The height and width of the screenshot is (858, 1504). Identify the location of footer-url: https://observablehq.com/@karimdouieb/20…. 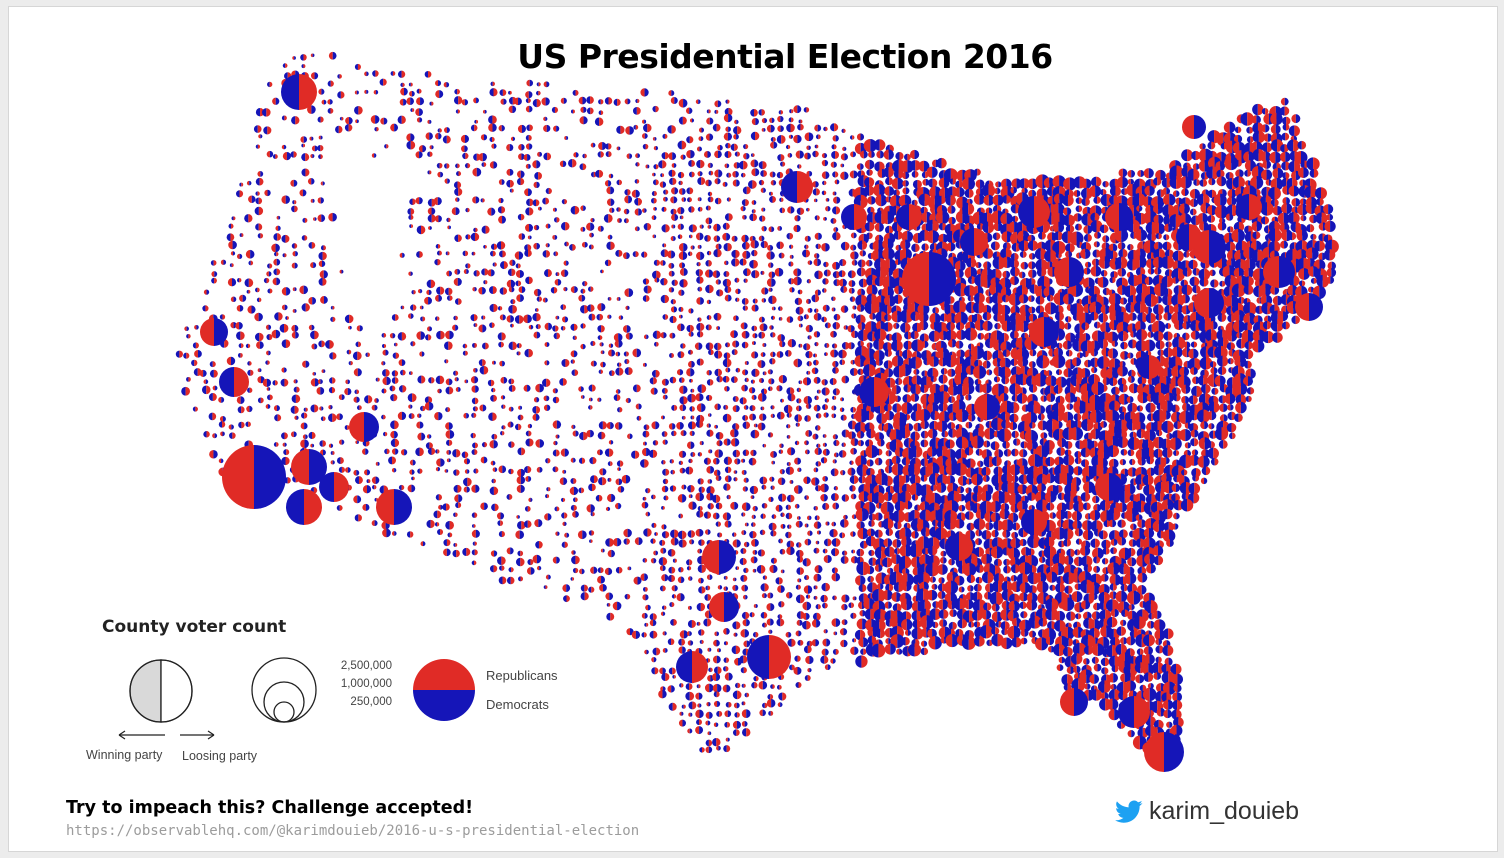
(353, 831).